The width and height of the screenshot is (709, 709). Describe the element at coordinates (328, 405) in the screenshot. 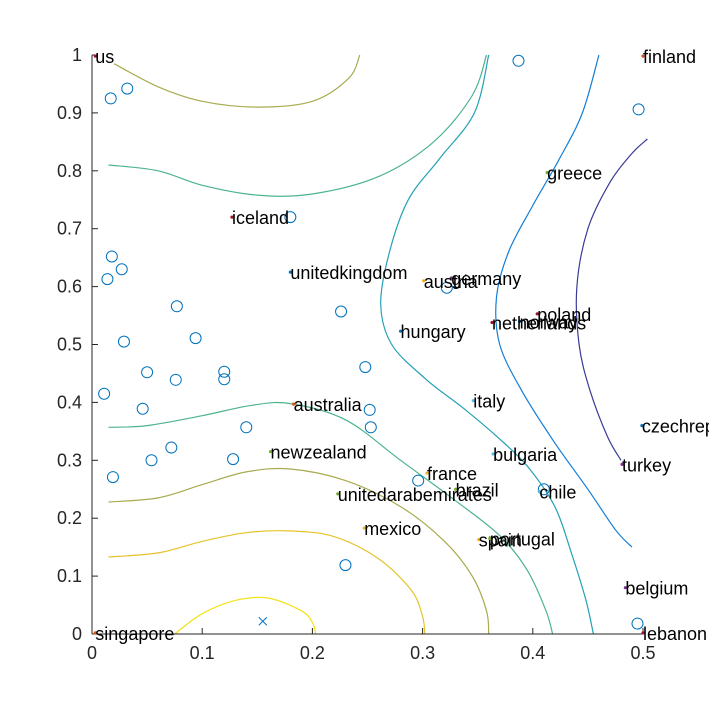

I see `country-label: australia` at that location.